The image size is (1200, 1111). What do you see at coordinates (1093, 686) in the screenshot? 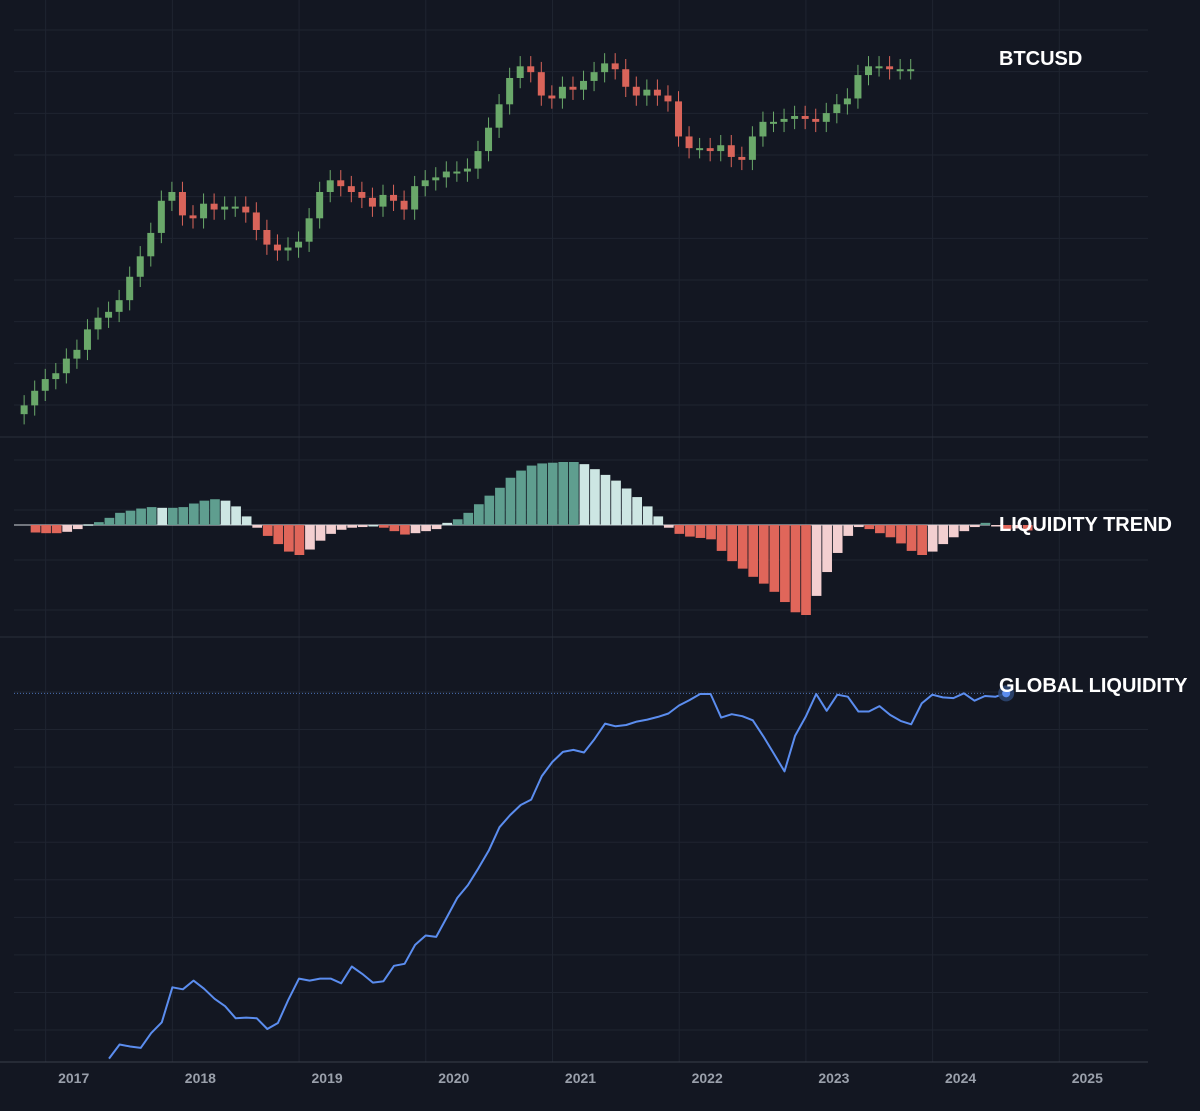
I see `liquidity-series-label: GLOBAL LIQUIDITY` at bounding box center [1093, 686].